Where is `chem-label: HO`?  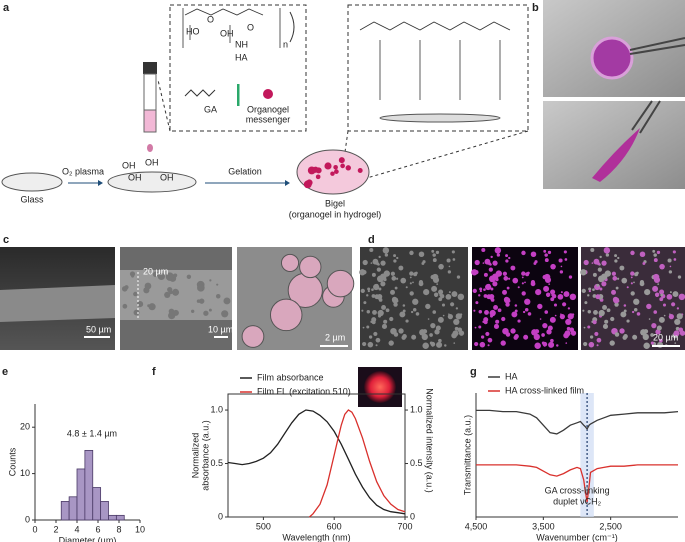
chem-label: HO is located at coordinates (193, 31).